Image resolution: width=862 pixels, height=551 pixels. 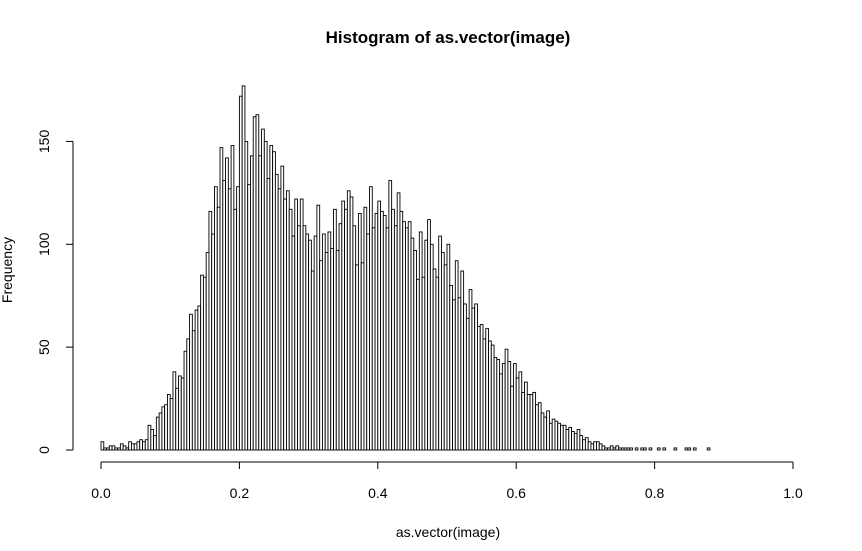 I want to click on x-tick-label: 0.4, so click(x=378, y=493).